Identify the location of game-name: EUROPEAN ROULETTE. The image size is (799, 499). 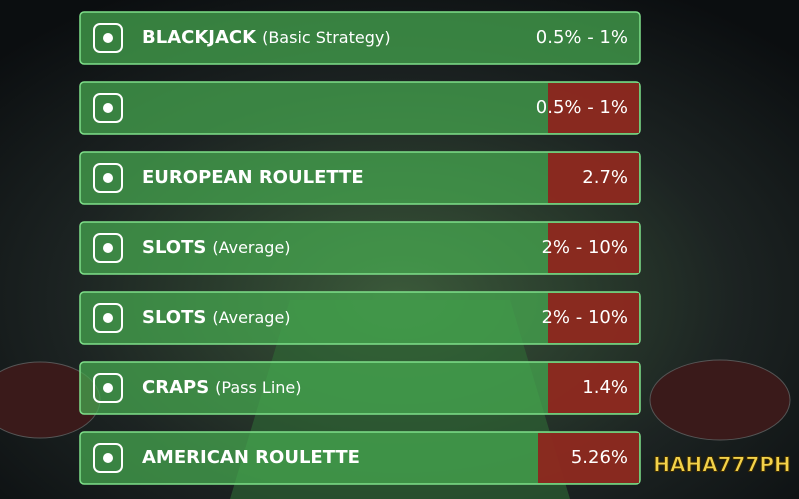
(253, 177).